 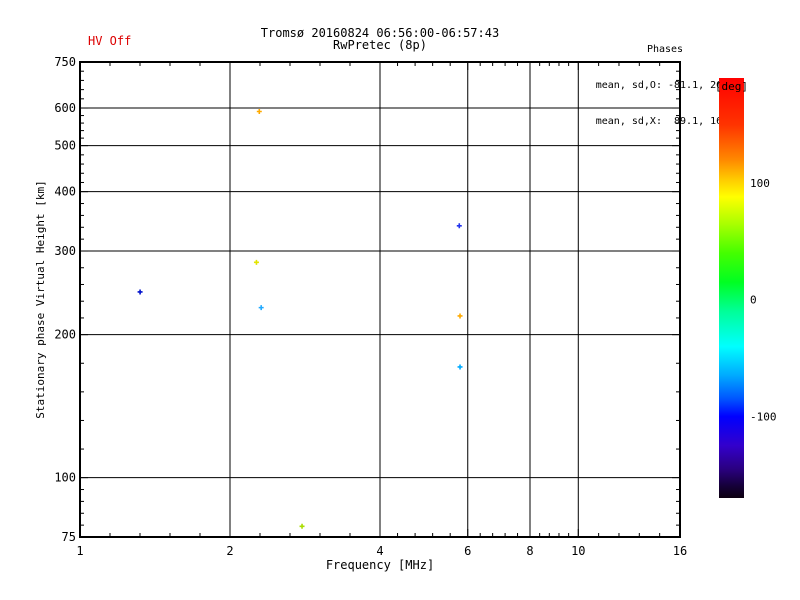 I want to click on phase-stats-title: Phases, so click(x=665, y=49).